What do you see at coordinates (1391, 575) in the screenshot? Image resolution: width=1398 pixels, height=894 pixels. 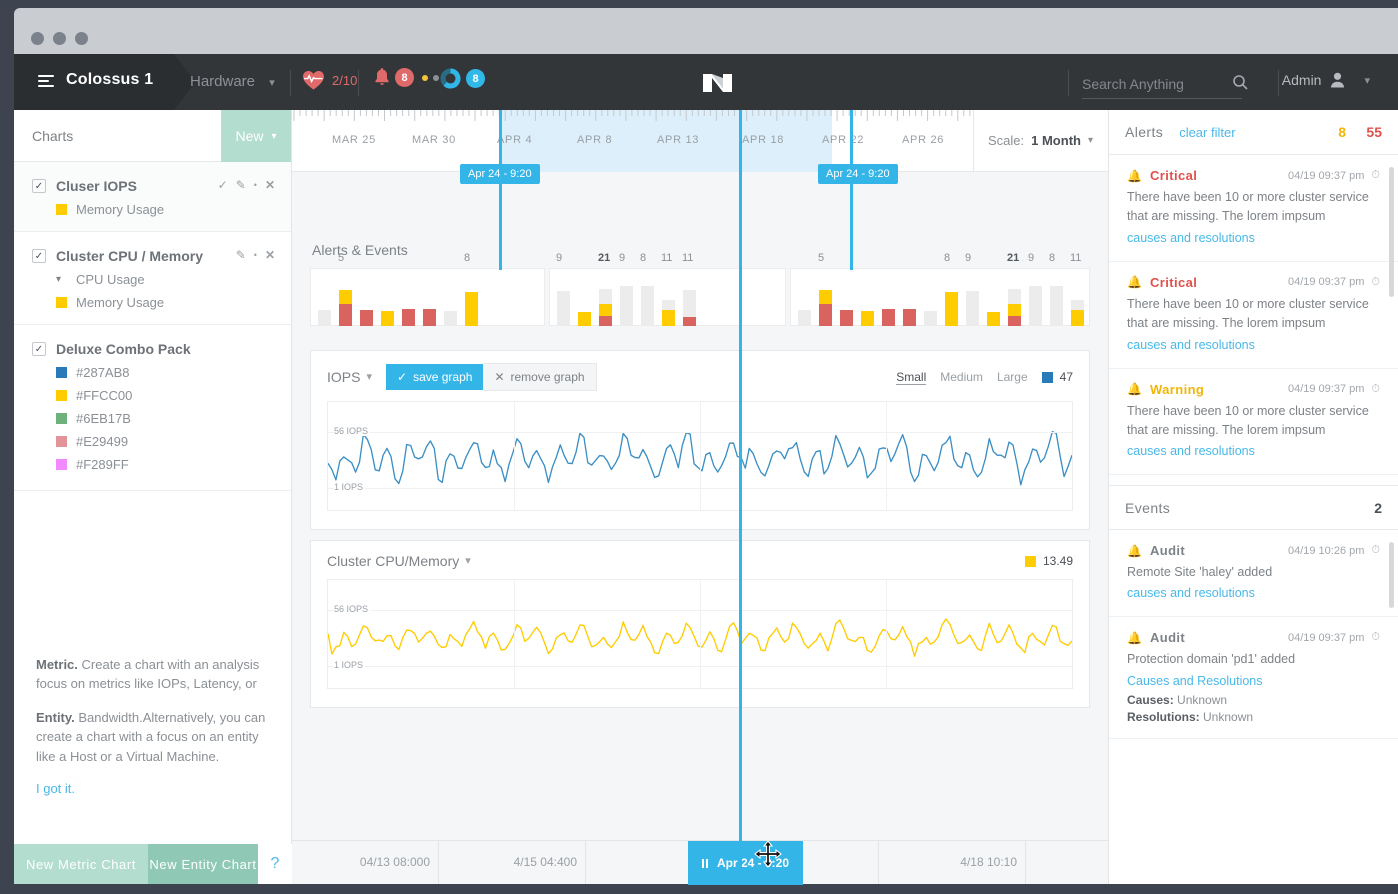 I see `events-scrollbar` at bounding box center [1391, 575].